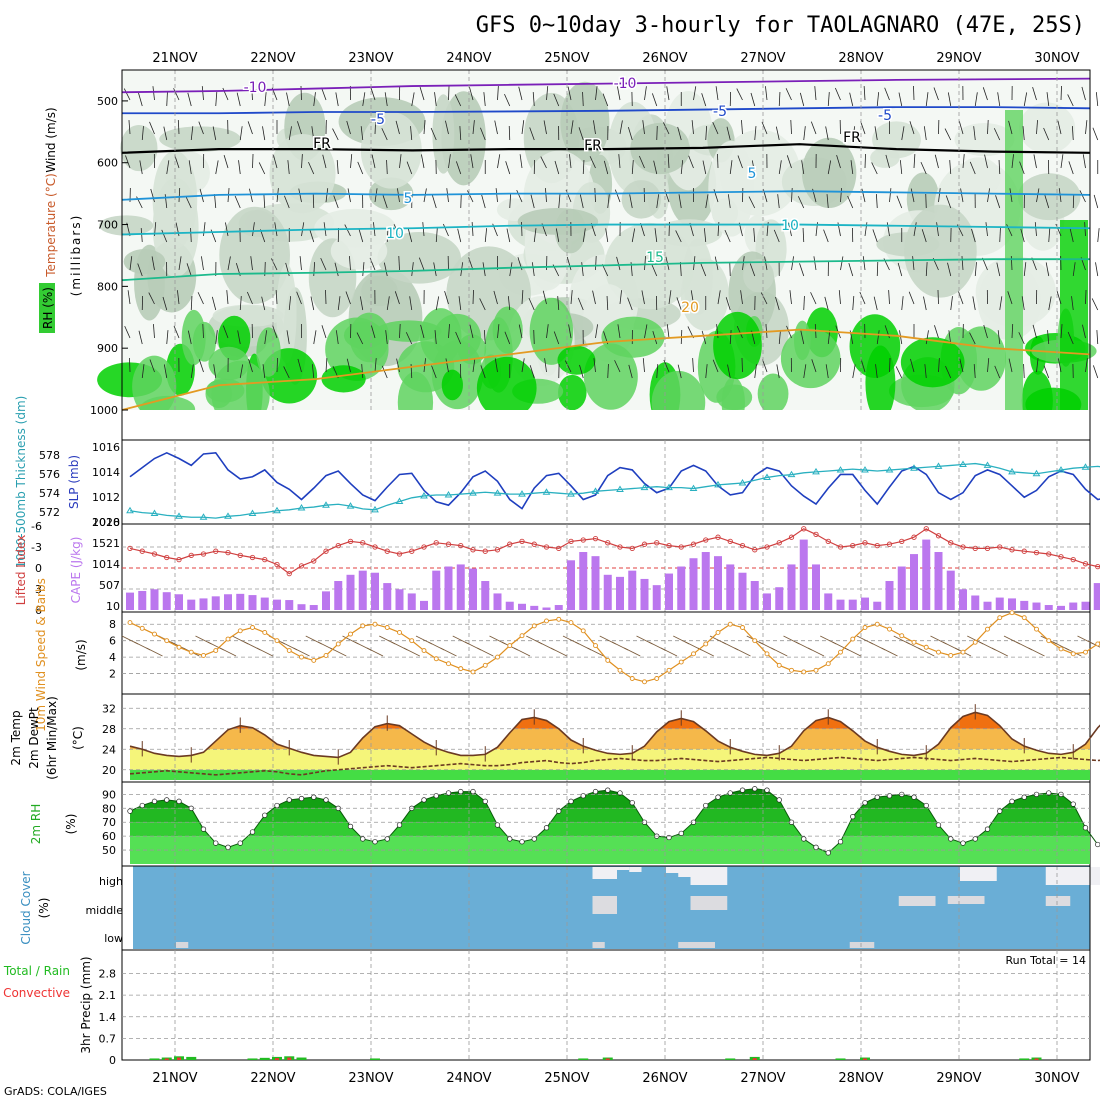 The height and width of the screenshot is (1100, 1100). Describe the element at coordinates (860, 1078) in the screenshot. I see `bottom-day-label: 28NOV` at that location.